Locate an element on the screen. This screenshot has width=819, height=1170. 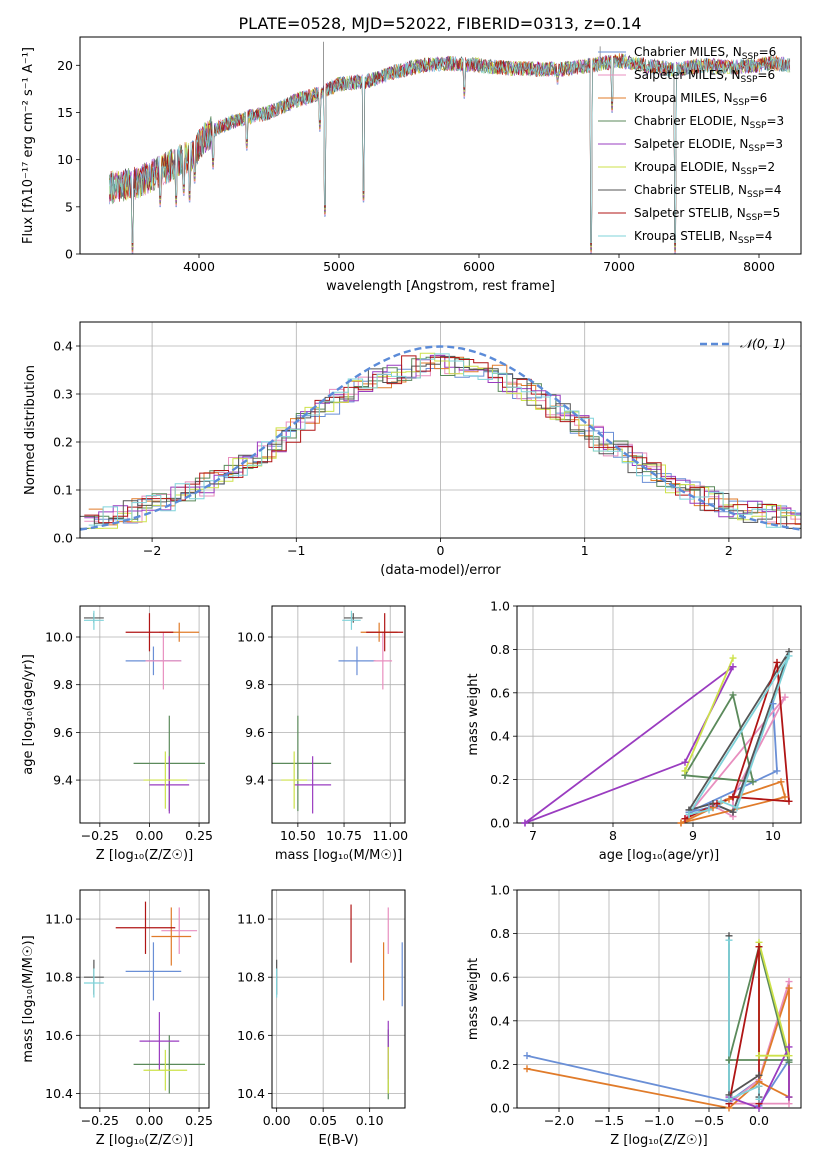
legend-label: 𝒩(0, 1) is located at coordinates (763, 343).